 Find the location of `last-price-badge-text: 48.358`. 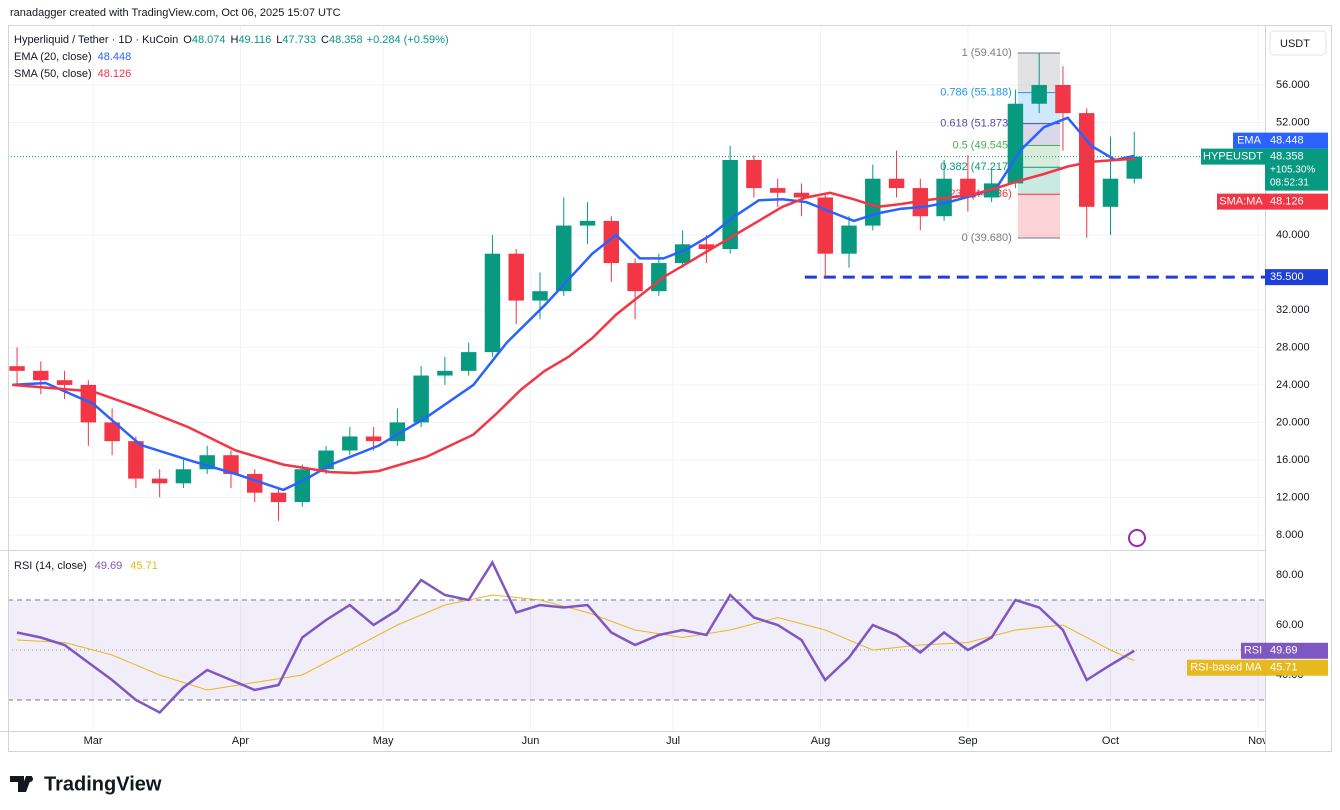

last-price-badge-text: 48.358 is located at coordinates (1287, 157).